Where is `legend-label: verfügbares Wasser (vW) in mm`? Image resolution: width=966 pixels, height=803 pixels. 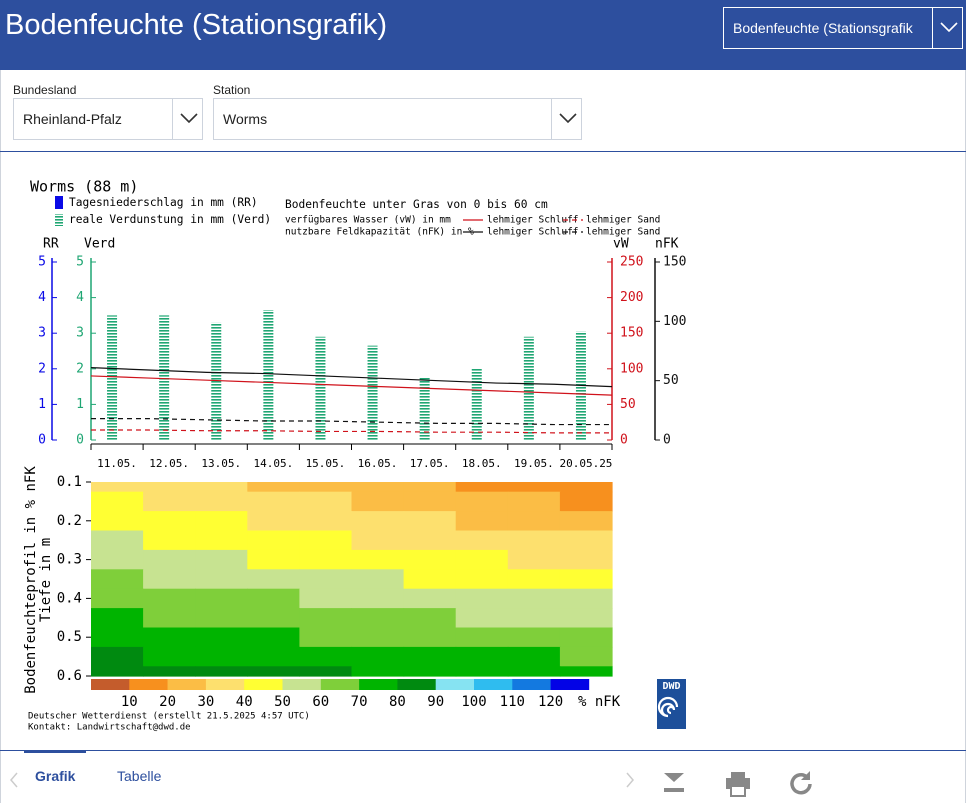
legend-label: verfügbares Wasser (vW) in mm is located at coordinates (368, 220).